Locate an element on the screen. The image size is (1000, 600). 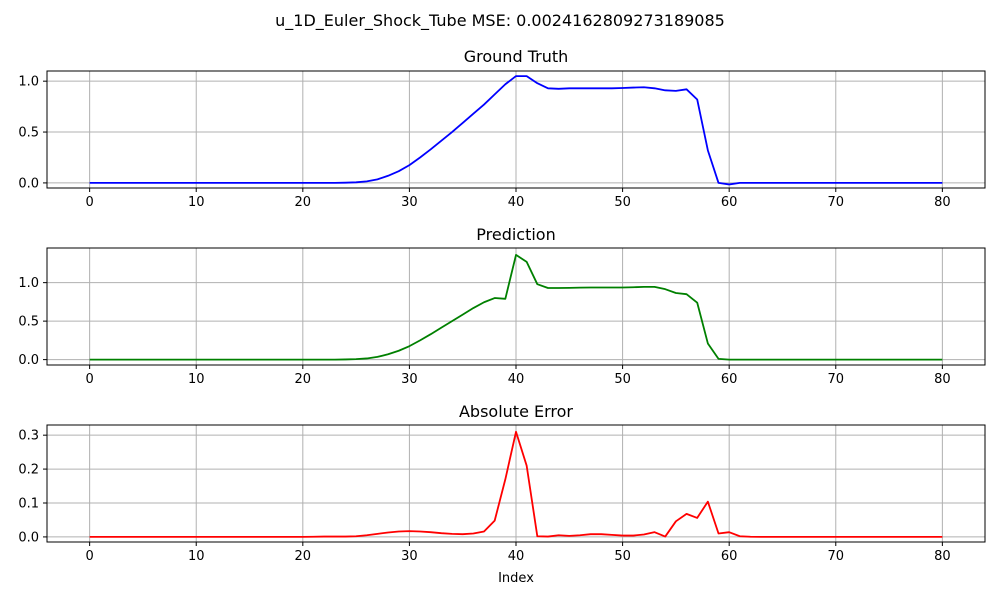
absolute-error-x-tick-label-6: 60 is located at coordinates (729, 556).